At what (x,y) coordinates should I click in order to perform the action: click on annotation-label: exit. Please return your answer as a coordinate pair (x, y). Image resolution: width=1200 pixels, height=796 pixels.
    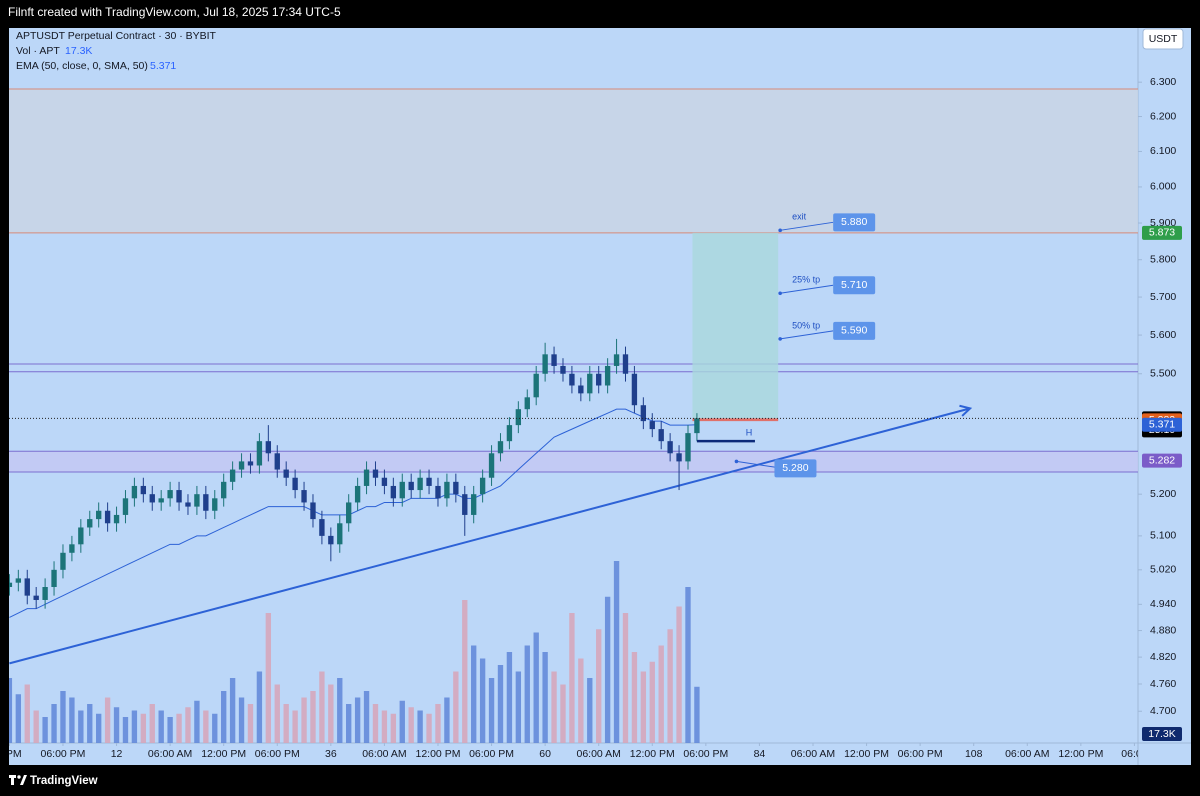
    Looking at the image, I should click on (799, 217).